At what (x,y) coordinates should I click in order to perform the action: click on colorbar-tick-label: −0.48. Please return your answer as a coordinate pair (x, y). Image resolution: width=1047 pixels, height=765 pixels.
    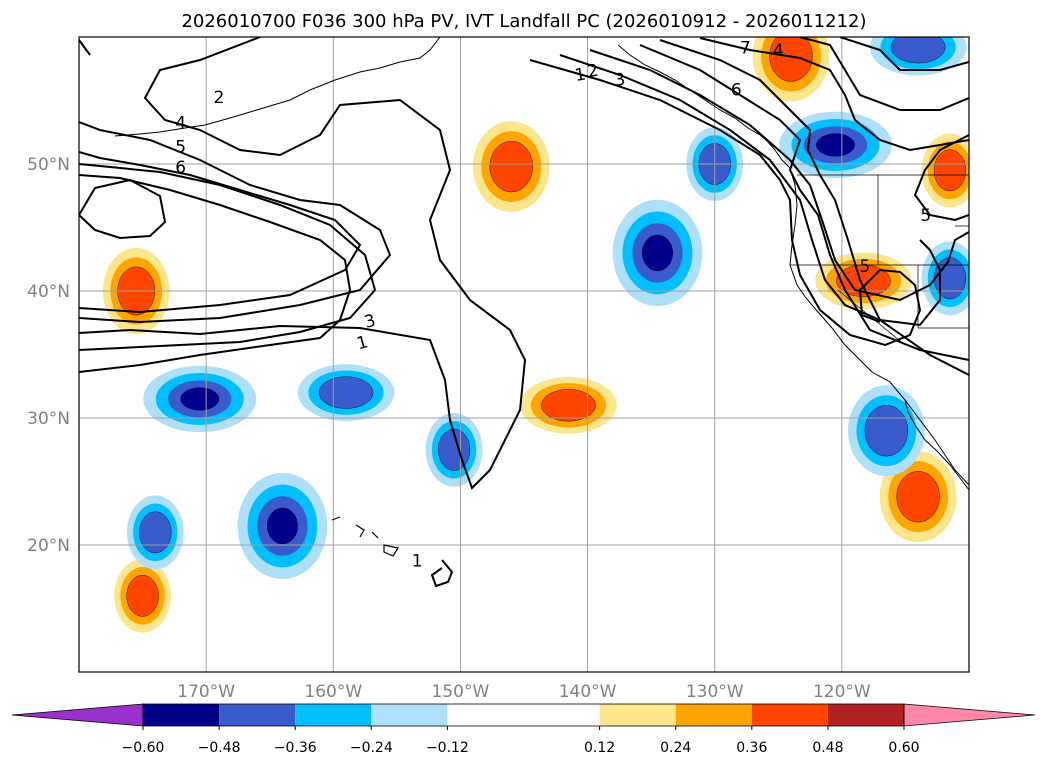
    Looking at the image, I should click on (219, 748).